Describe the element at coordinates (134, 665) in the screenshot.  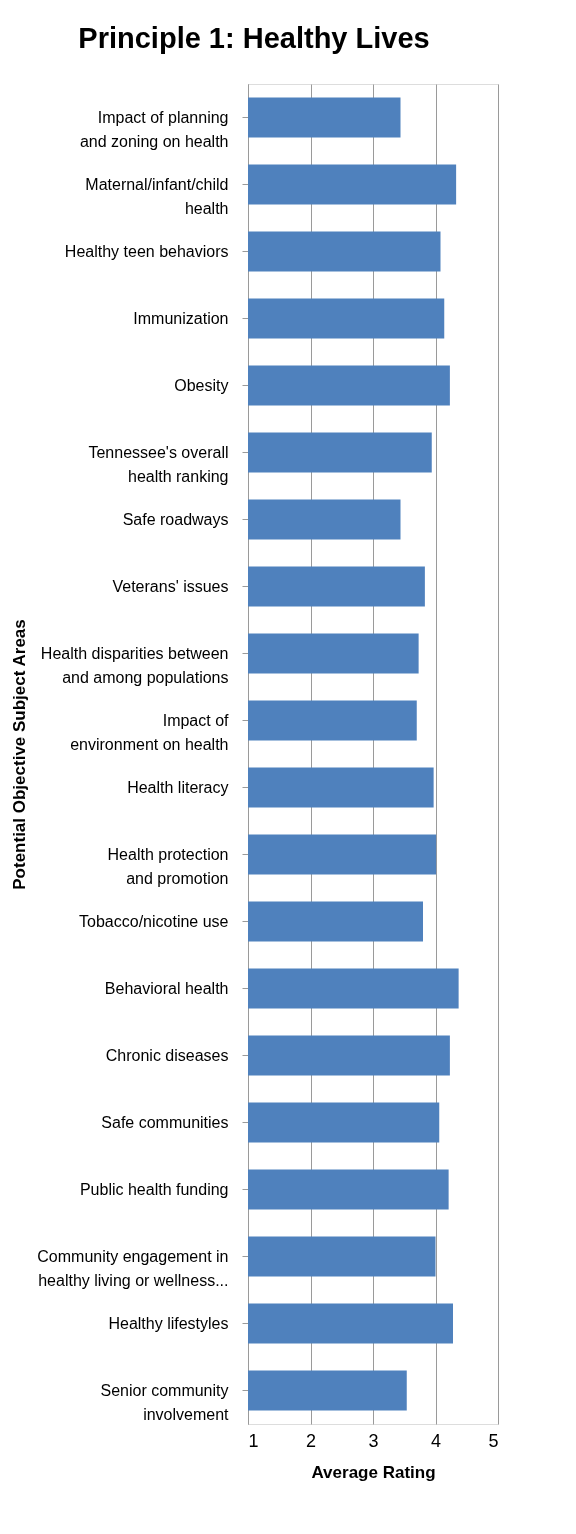
I see `y-tick-label: Health disparities between and among populations` at that location.